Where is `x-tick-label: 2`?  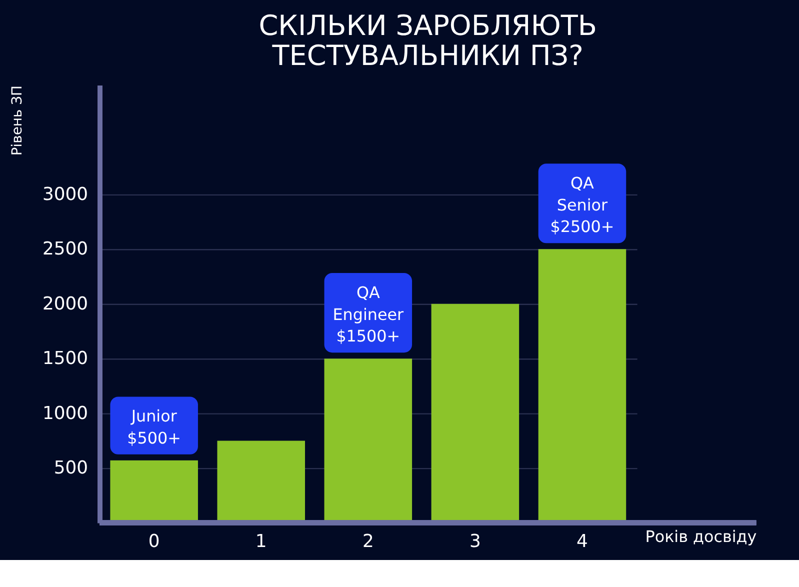
x-tick-label: 2 is located at coordinates (368, 541).